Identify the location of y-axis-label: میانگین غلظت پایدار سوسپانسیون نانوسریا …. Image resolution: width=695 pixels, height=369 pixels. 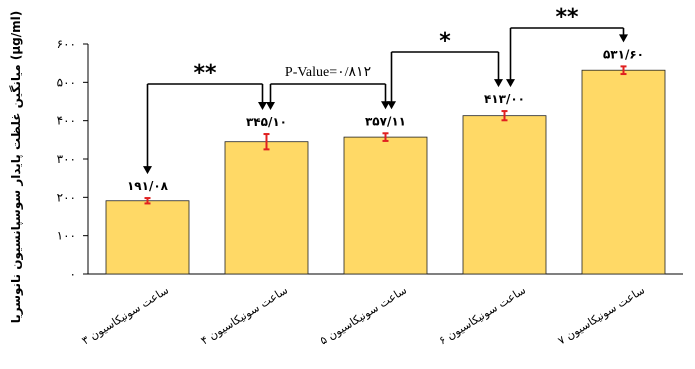
(16, 167).